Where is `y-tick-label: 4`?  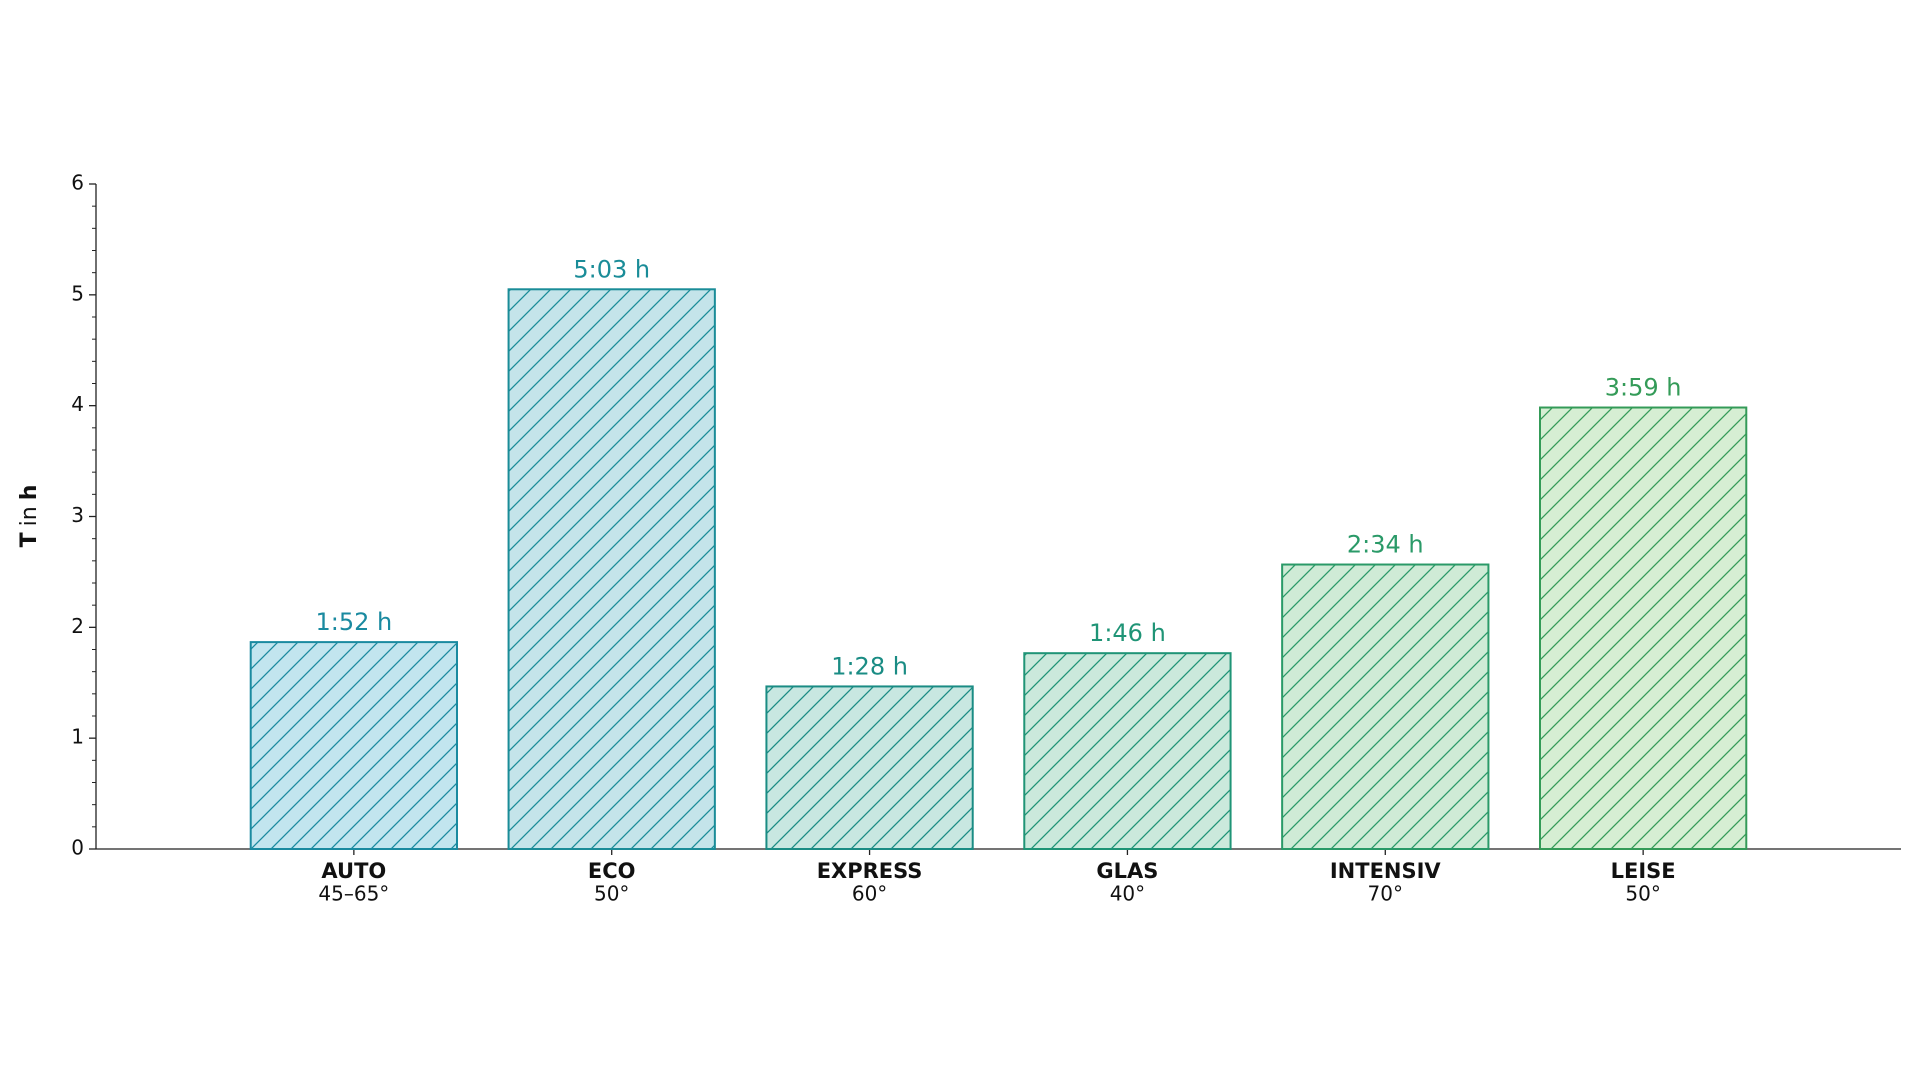
y-tick-label: 4 is located at coordinates (77, 404).